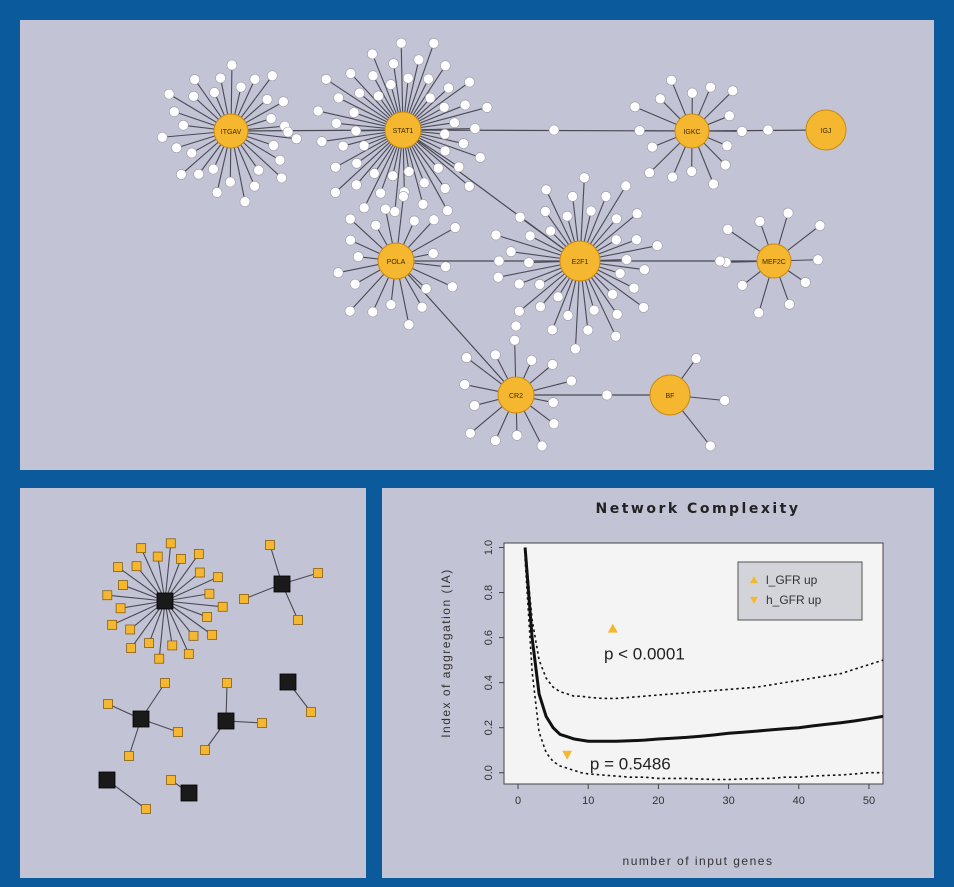  Describe the element at coordinates (698, 861) in the screenshot. I see `x-axis-title: number of input genes` at that location.